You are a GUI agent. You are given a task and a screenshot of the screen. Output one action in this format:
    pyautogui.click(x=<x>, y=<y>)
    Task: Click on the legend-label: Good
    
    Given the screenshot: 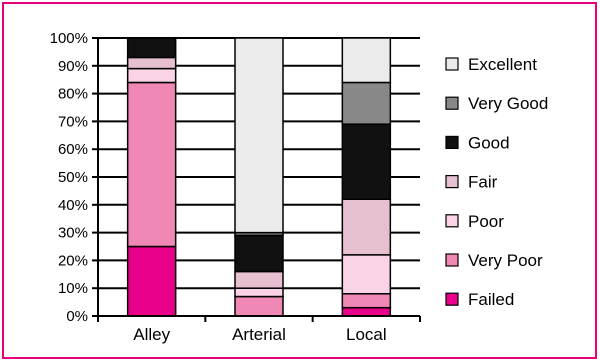 What is the action you would take?
    pyautogui.click(x=489, y=142)
    